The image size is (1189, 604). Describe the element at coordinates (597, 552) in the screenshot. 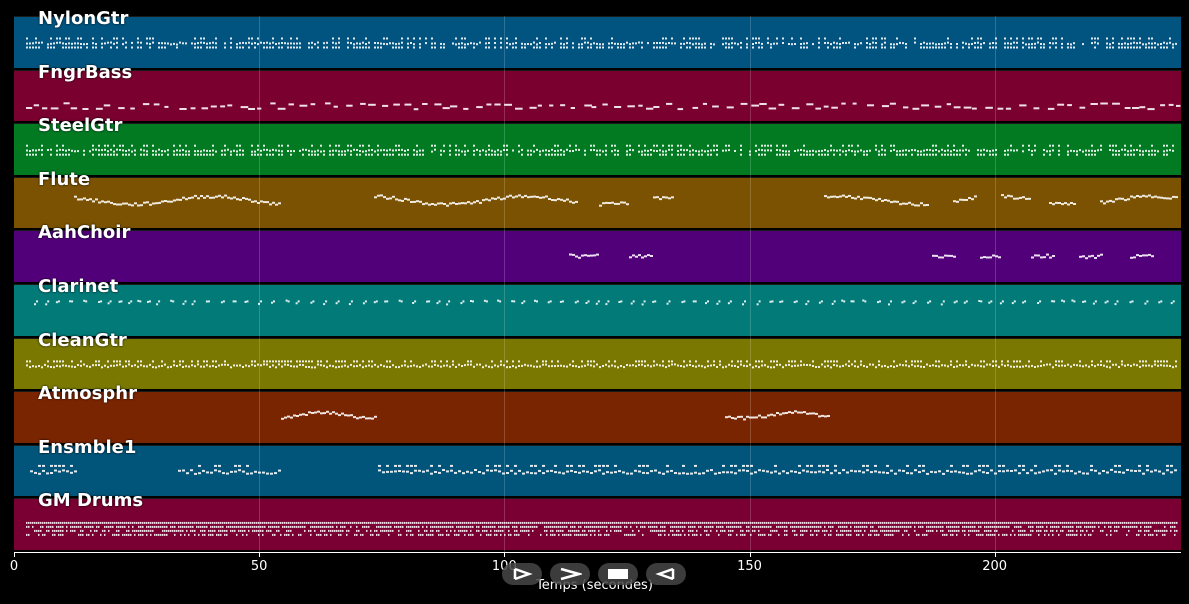

I see `x-axis-line` at that location.